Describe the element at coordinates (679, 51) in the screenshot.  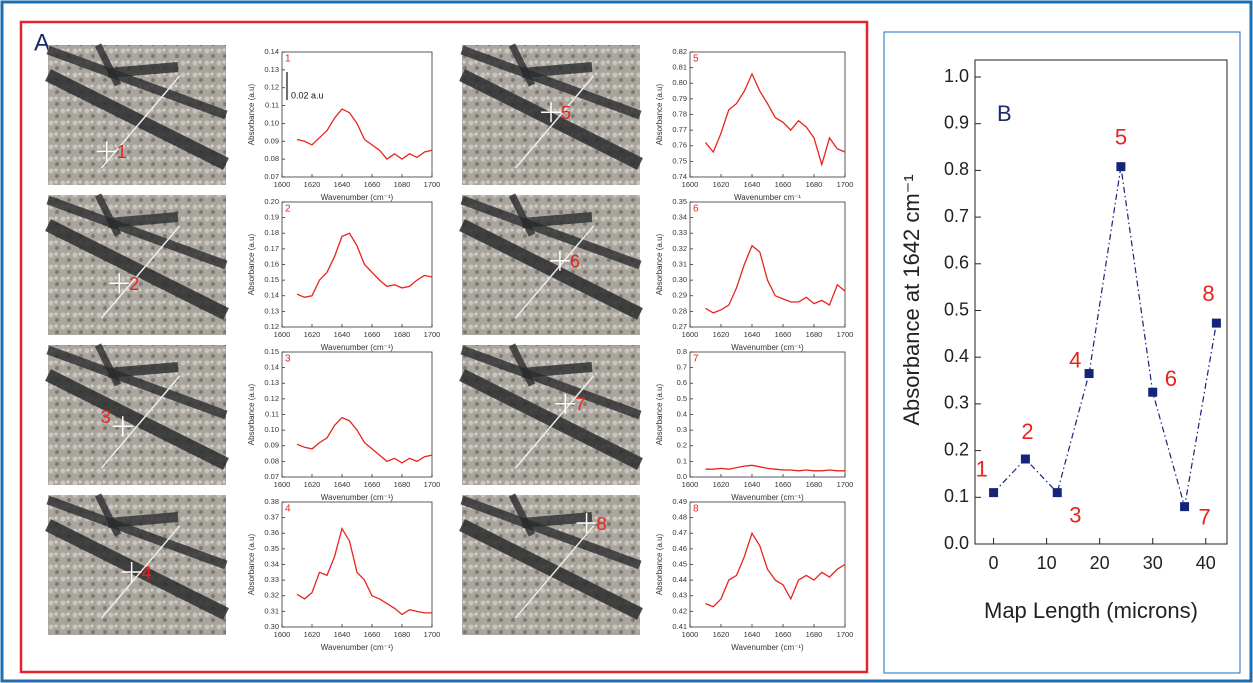
I see `y-tick-label: 0.82` at that location.